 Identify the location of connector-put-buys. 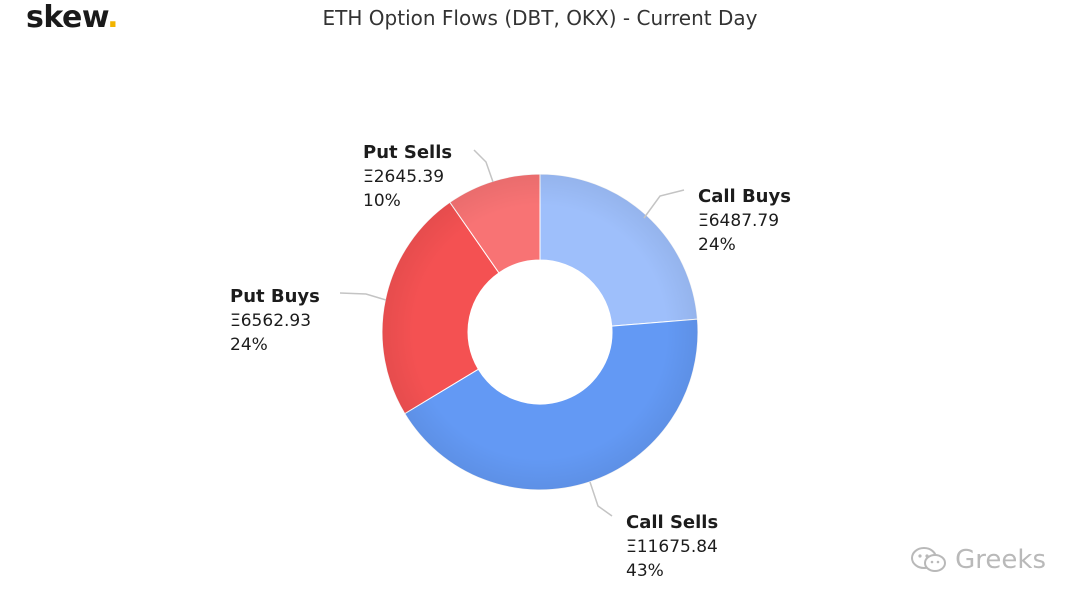
(363, 296).